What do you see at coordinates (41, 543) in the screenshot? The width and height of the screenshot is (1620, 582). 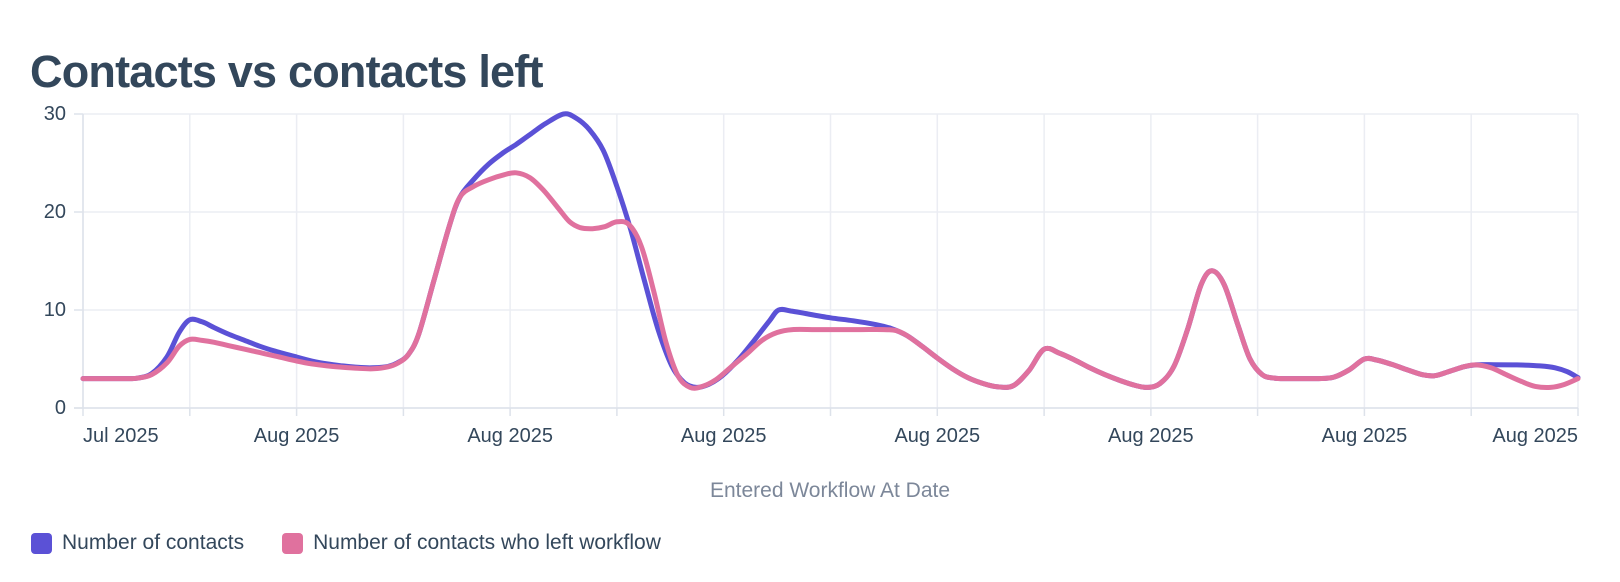 I see `legend-swatch-blue` at bounding box center [41, 543].